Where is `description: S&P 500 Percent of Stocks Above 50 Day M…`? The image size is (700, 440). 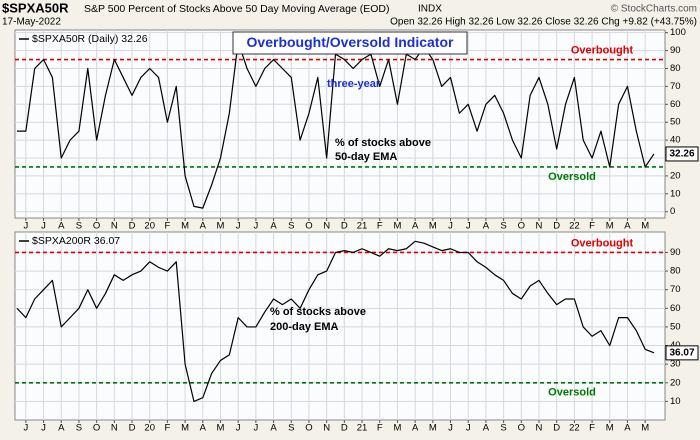 description: S&P 500 Percent of Stocks Above 50 Day M… is located at coordinates (236, 9).